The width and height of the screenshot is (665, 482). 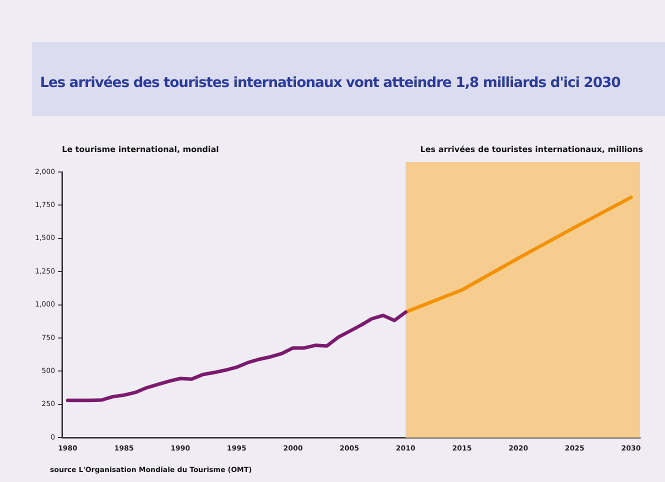 I want to click on chart-subtitle: Le tourisme international, mondial, so click(x=140, y=149).